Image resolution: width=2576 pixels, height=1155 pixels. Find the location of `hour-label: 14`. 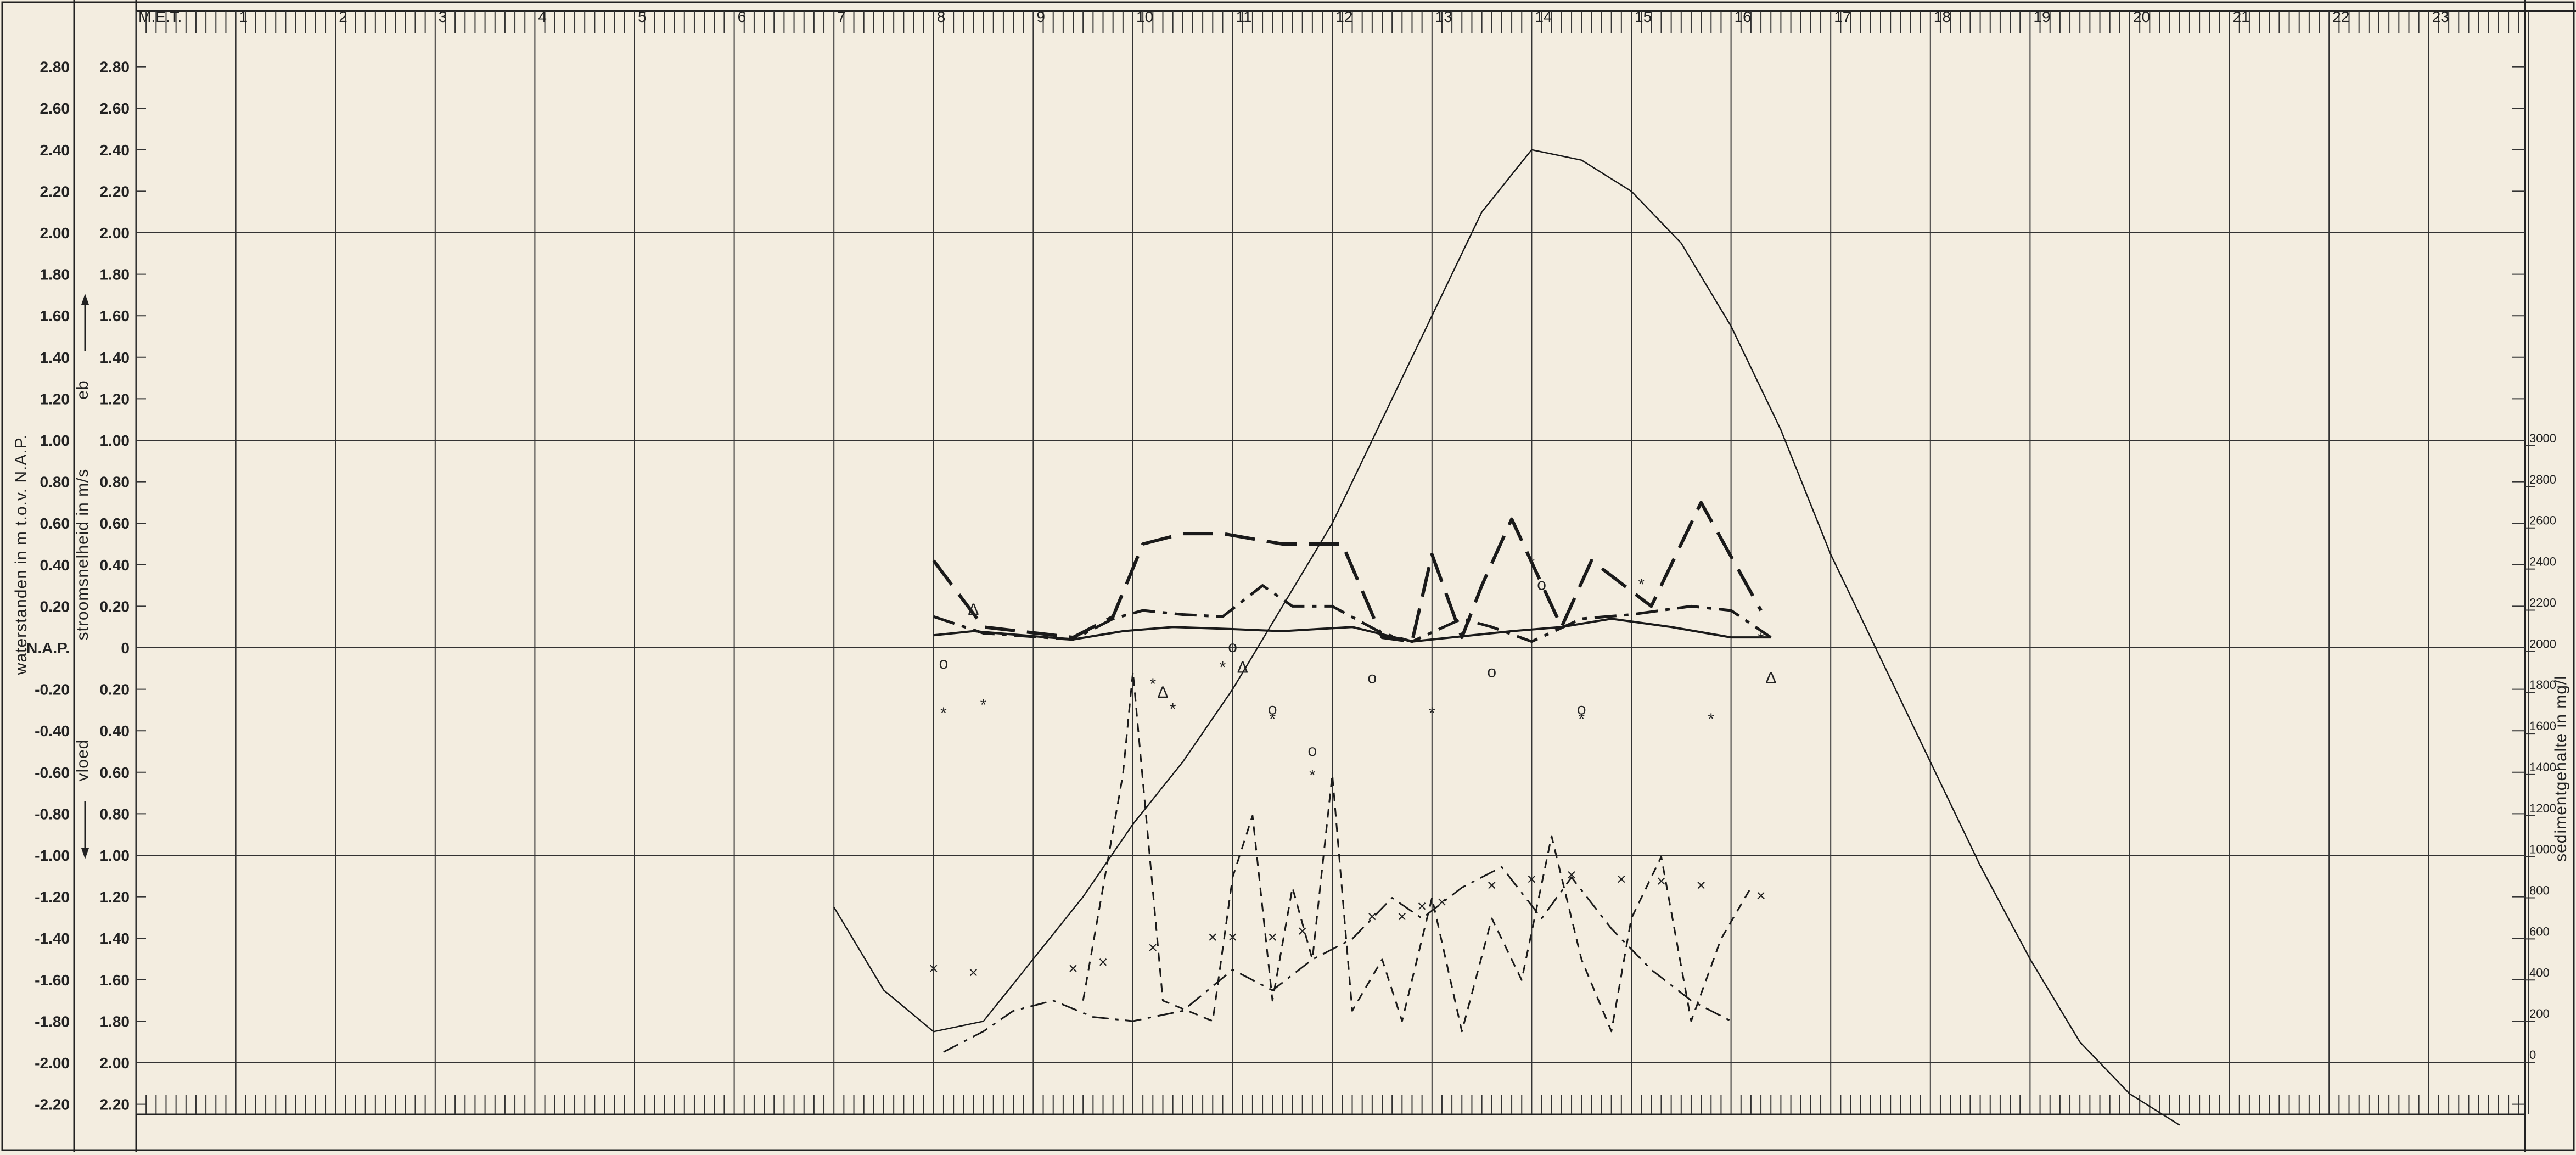

hour-label: 14 is located at coordinates (1544, 16).